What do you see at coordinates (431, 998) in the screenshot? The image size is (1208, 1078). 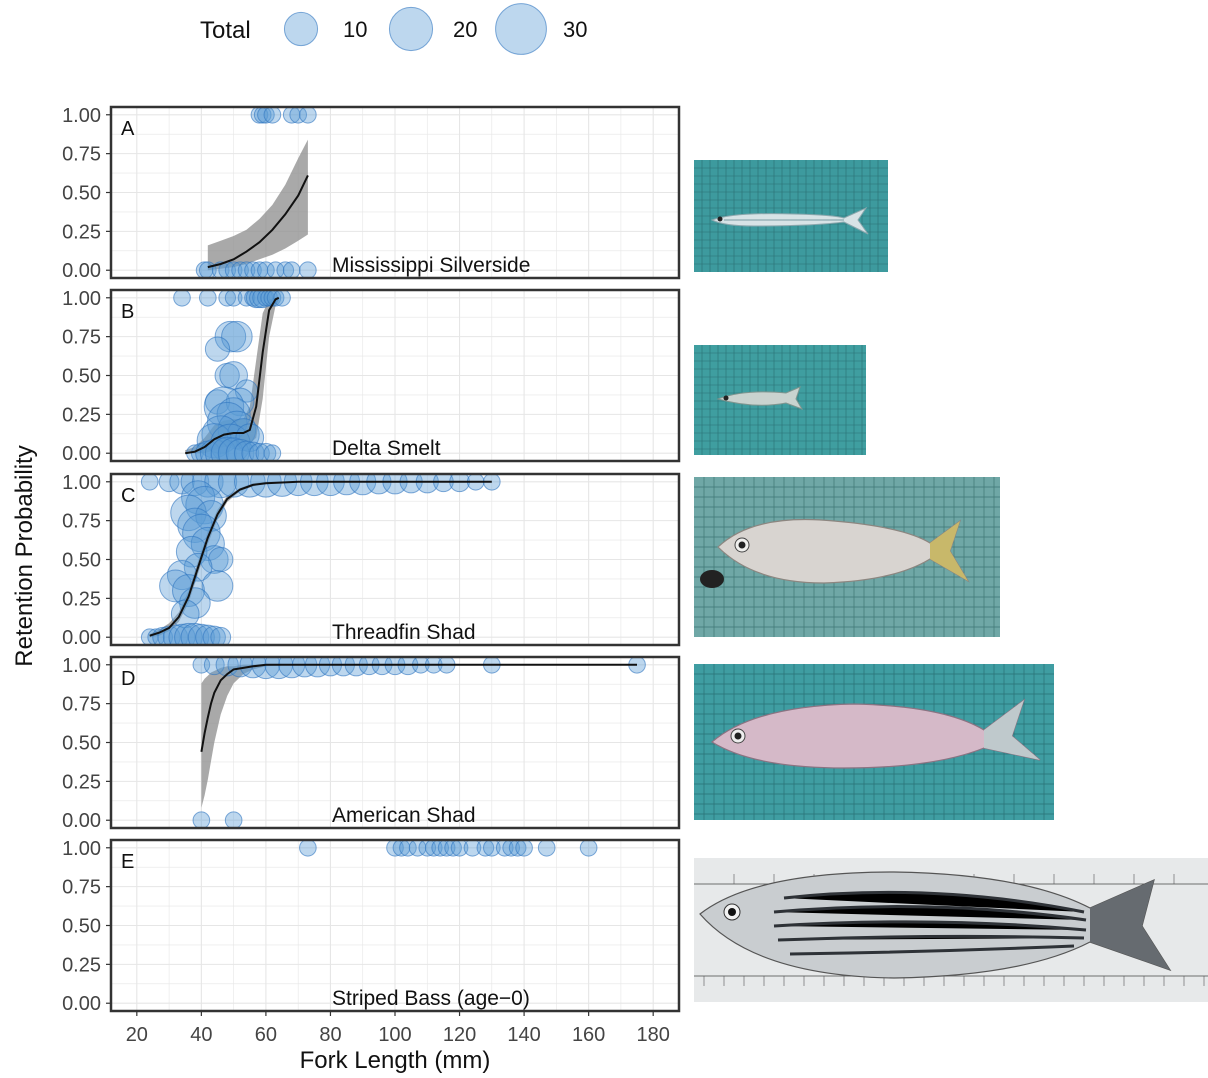 I see `species-label: Striped Bass (age−0)` at bounding box center [431, 998].